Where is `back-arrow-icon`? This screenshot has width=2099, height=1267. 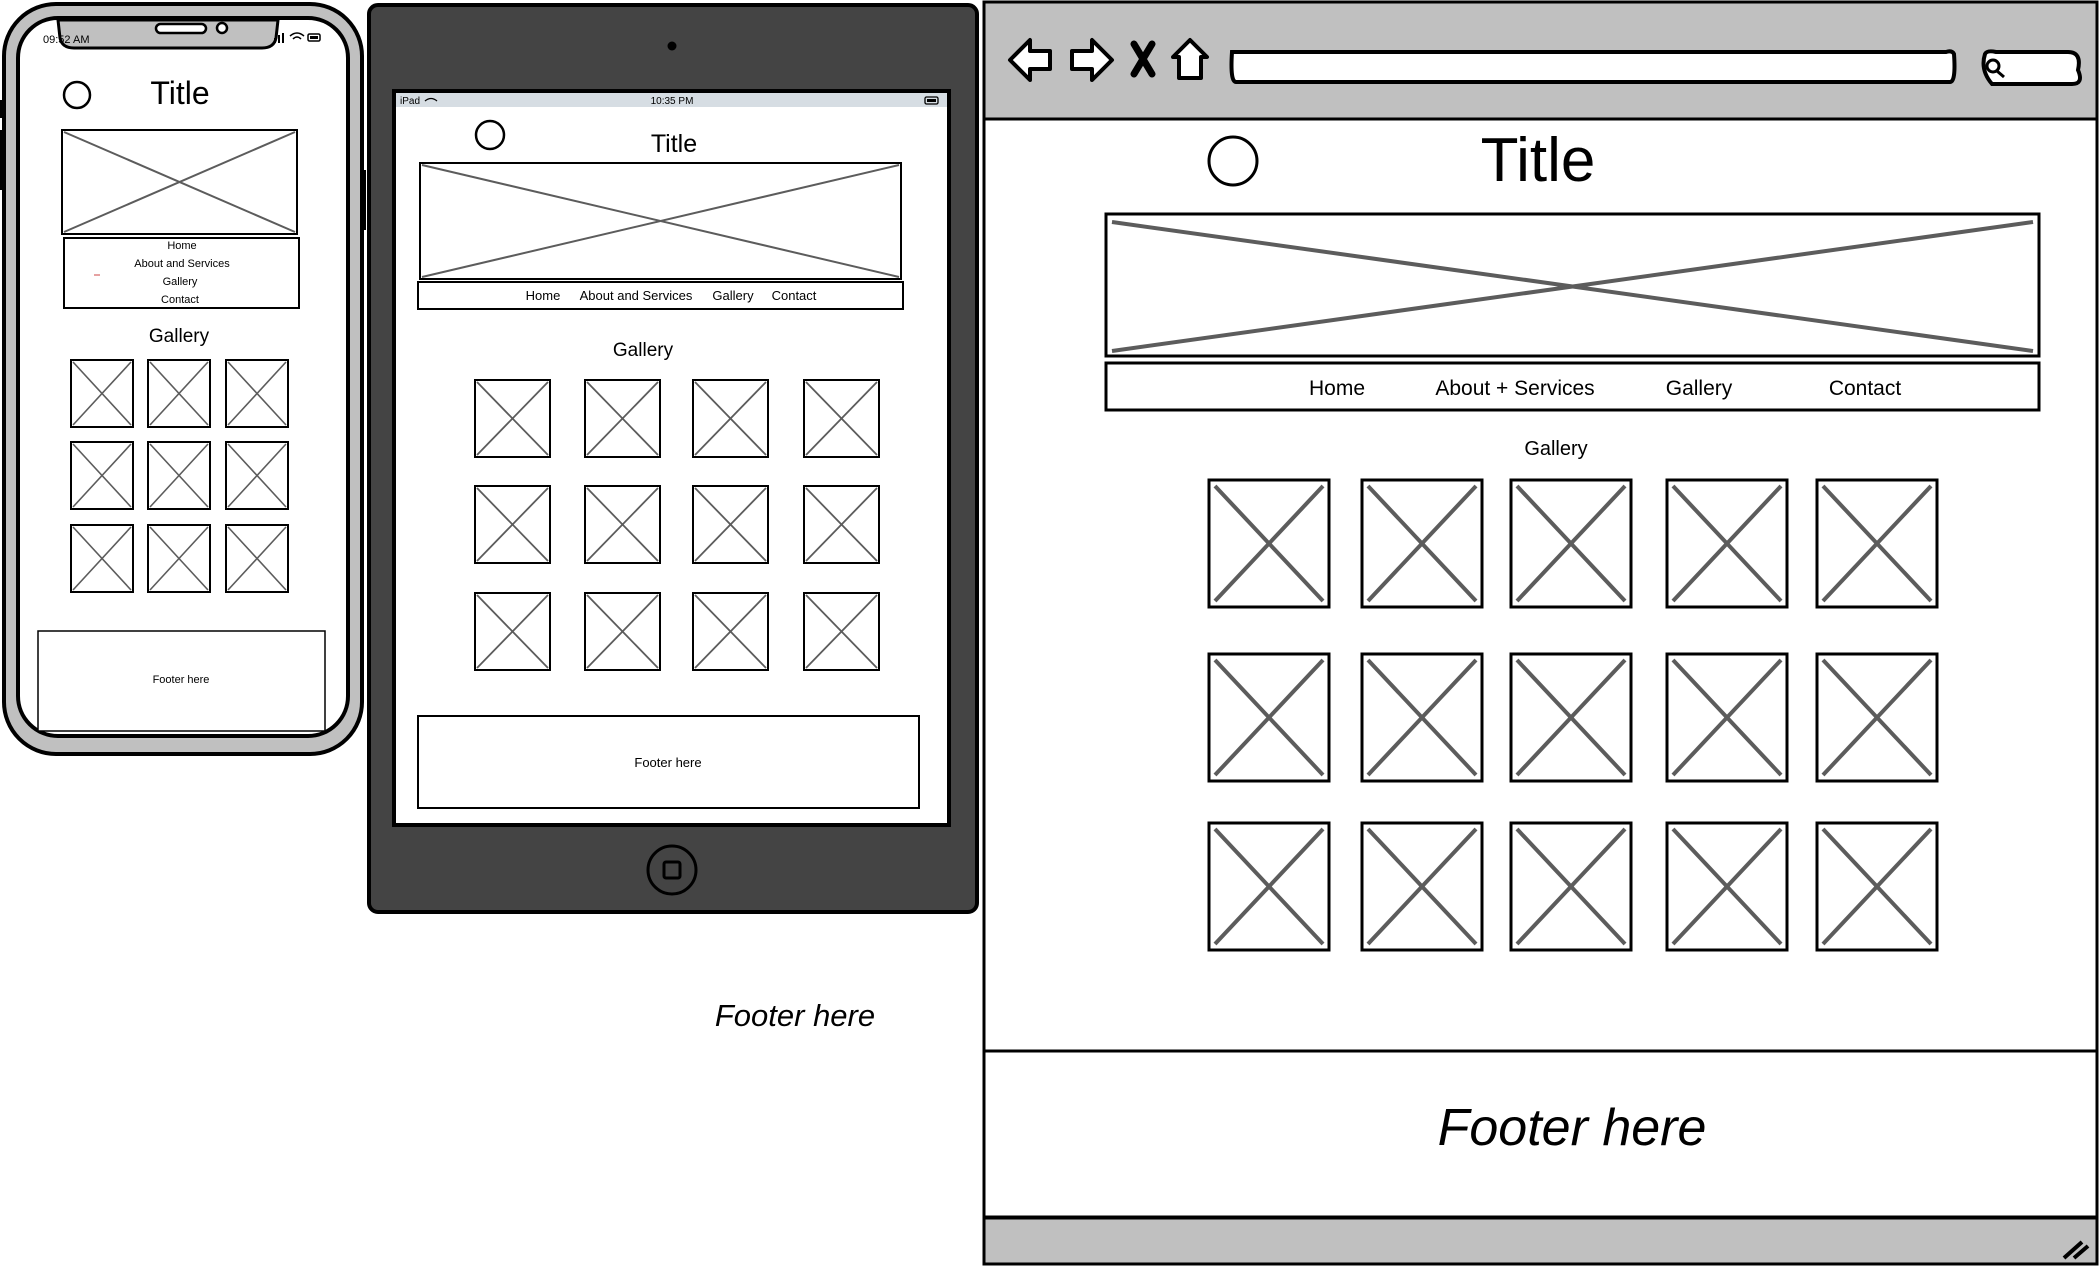 back-arrow-icon is located at coordinates (1030, 60).